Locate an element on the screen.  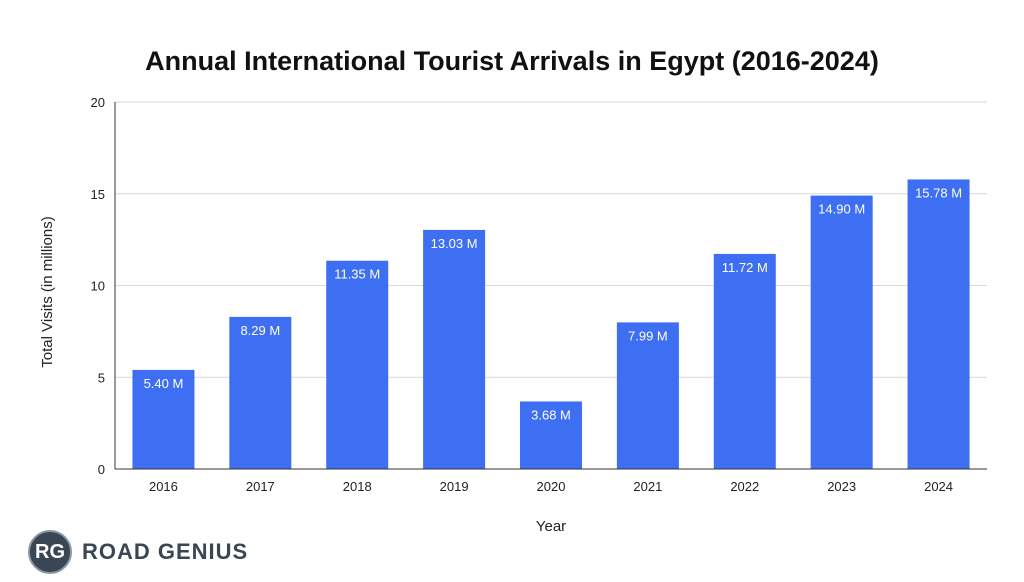
x-tick-label: 2020 is located at coordinates (551, 486).